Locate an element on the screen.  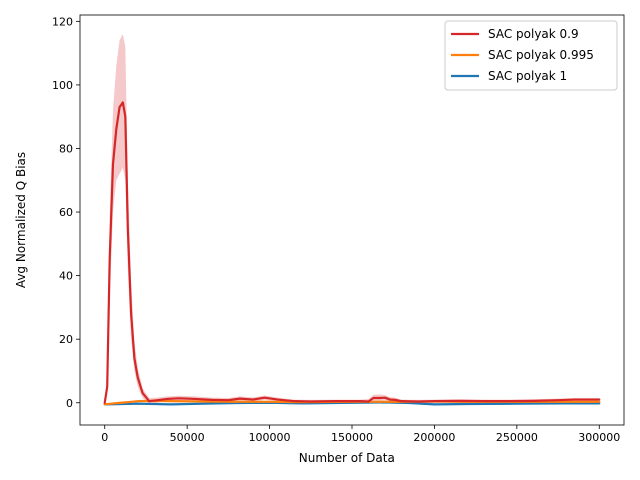
x-axis-ticks: 0 50000 100000 150000 200000 250000 300000 is located at coordinates (360, 434).